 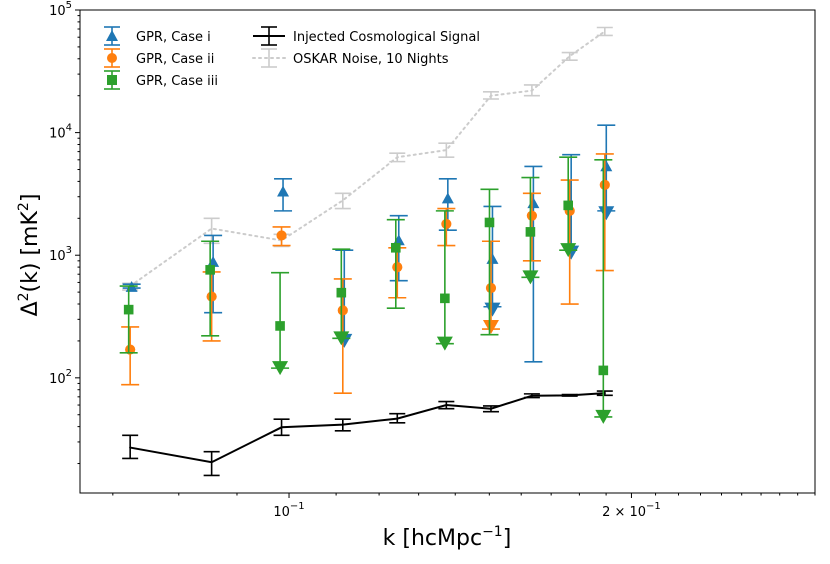 I want to click on legend-item-case_iii: GPR, Case iii, so click(x=161, y=80).